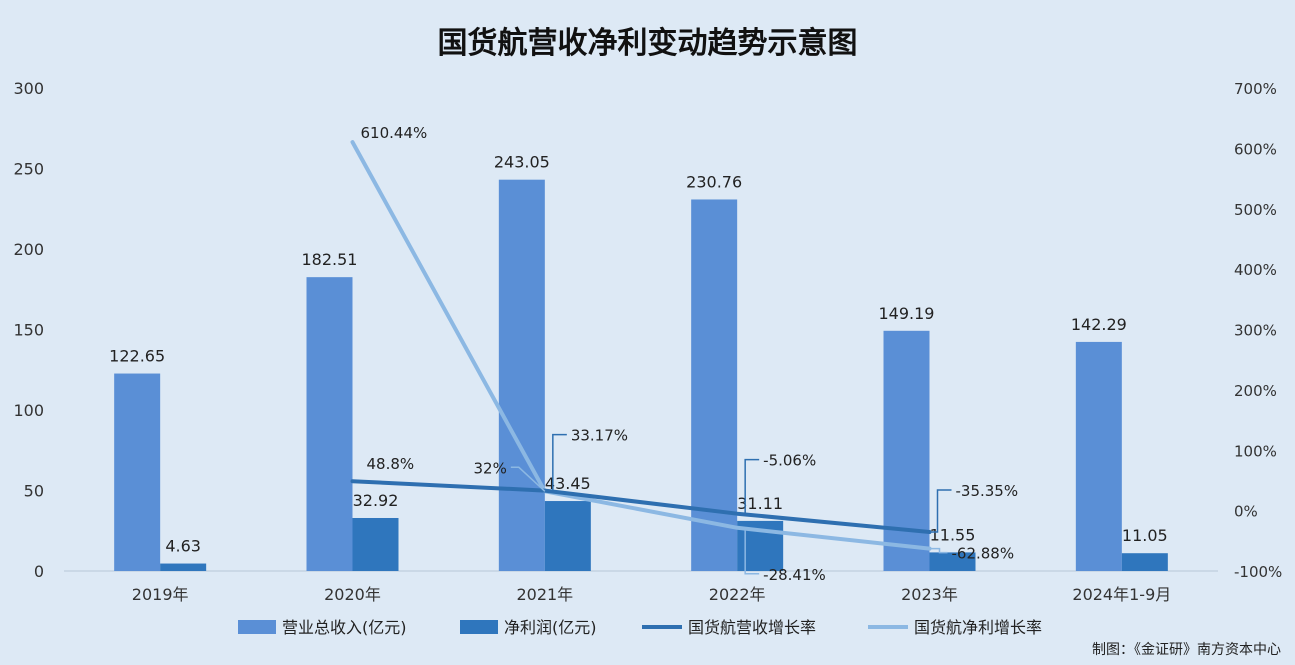  Describe the element at coordinates (760, 503) in the screenshot. I see `bar-data-label: 31.11` at that location.